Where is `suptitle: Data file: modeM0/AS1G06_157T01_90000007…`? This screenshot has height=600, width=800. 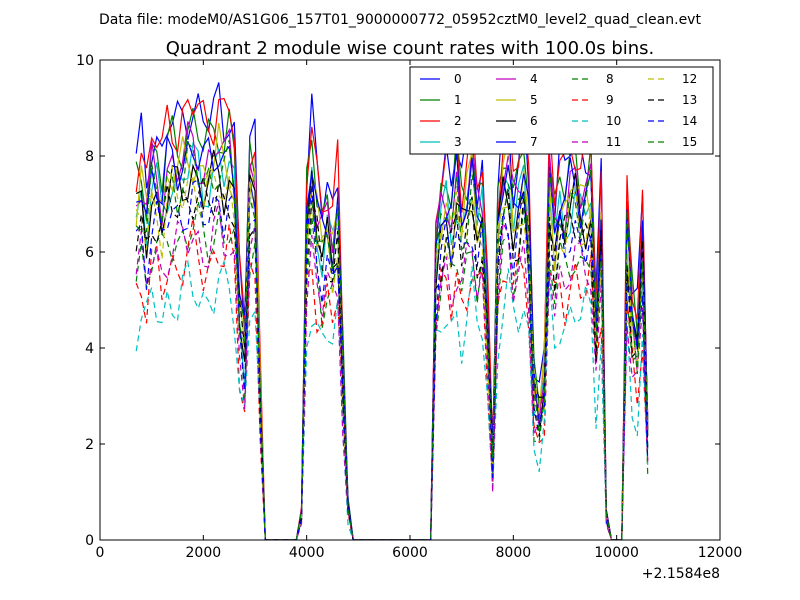 suptitle: Data file: modeM0/AS1G06_157T01_90000007… is located at coordinates (400, 20).